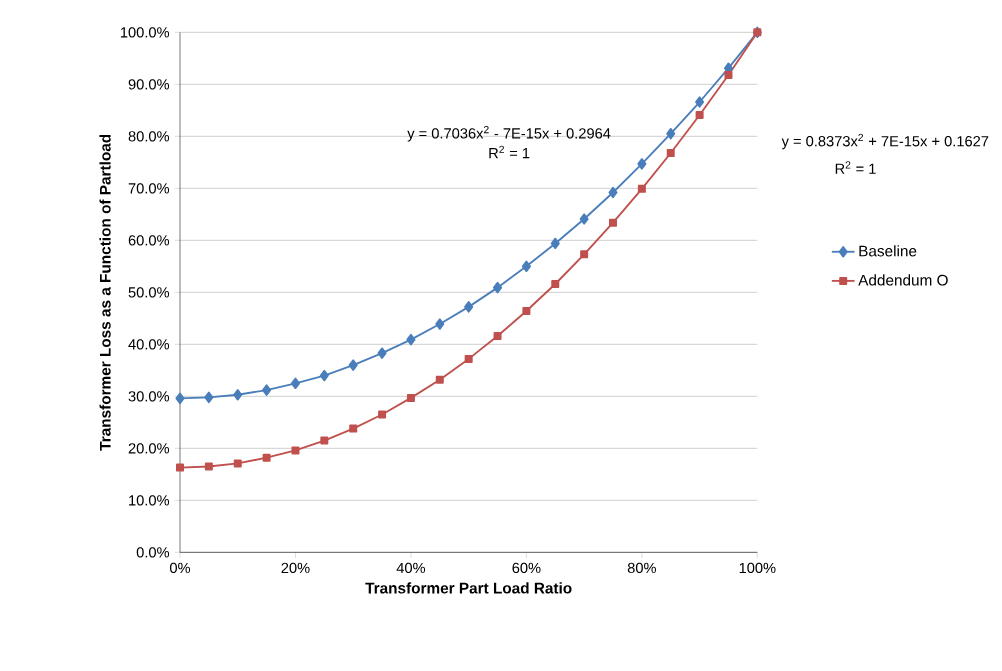  What do you see at coordinates (509, 152) in the screenshot?
I see `annotation: R$^{2}$ = 1` at bounding box center [509, 152].